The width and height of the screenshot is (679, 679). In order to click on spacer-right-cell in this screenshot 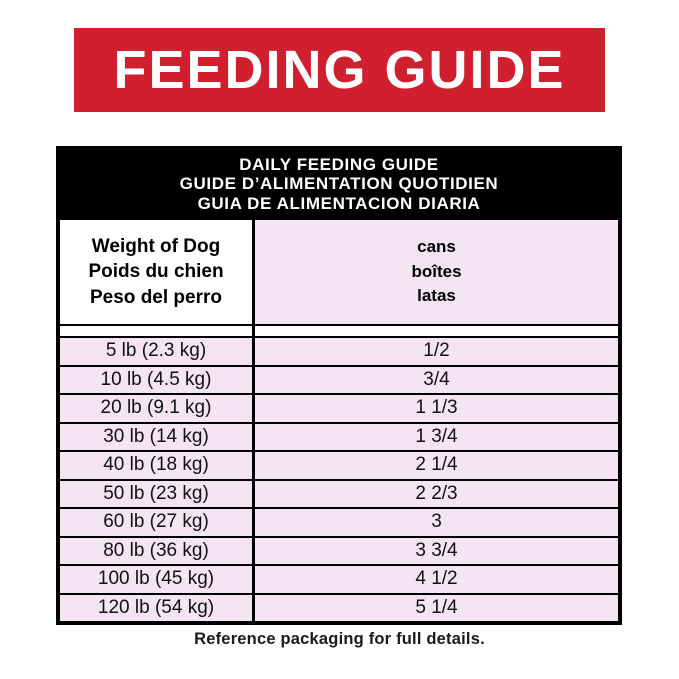, I will do `click(436, 331)`.